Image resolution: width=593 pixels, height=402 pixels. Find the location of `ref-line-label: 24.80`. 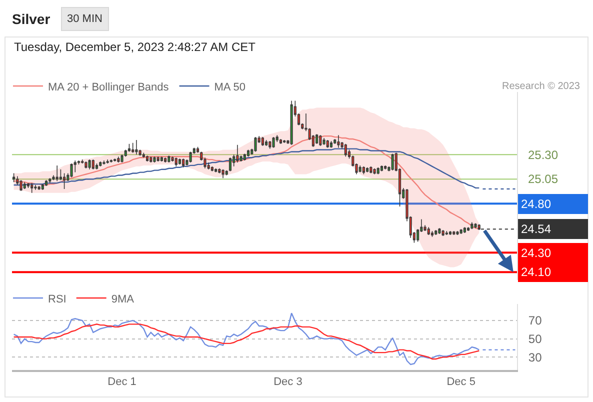

ref-line-label: 24.80 is located at coordinates (536, 204).